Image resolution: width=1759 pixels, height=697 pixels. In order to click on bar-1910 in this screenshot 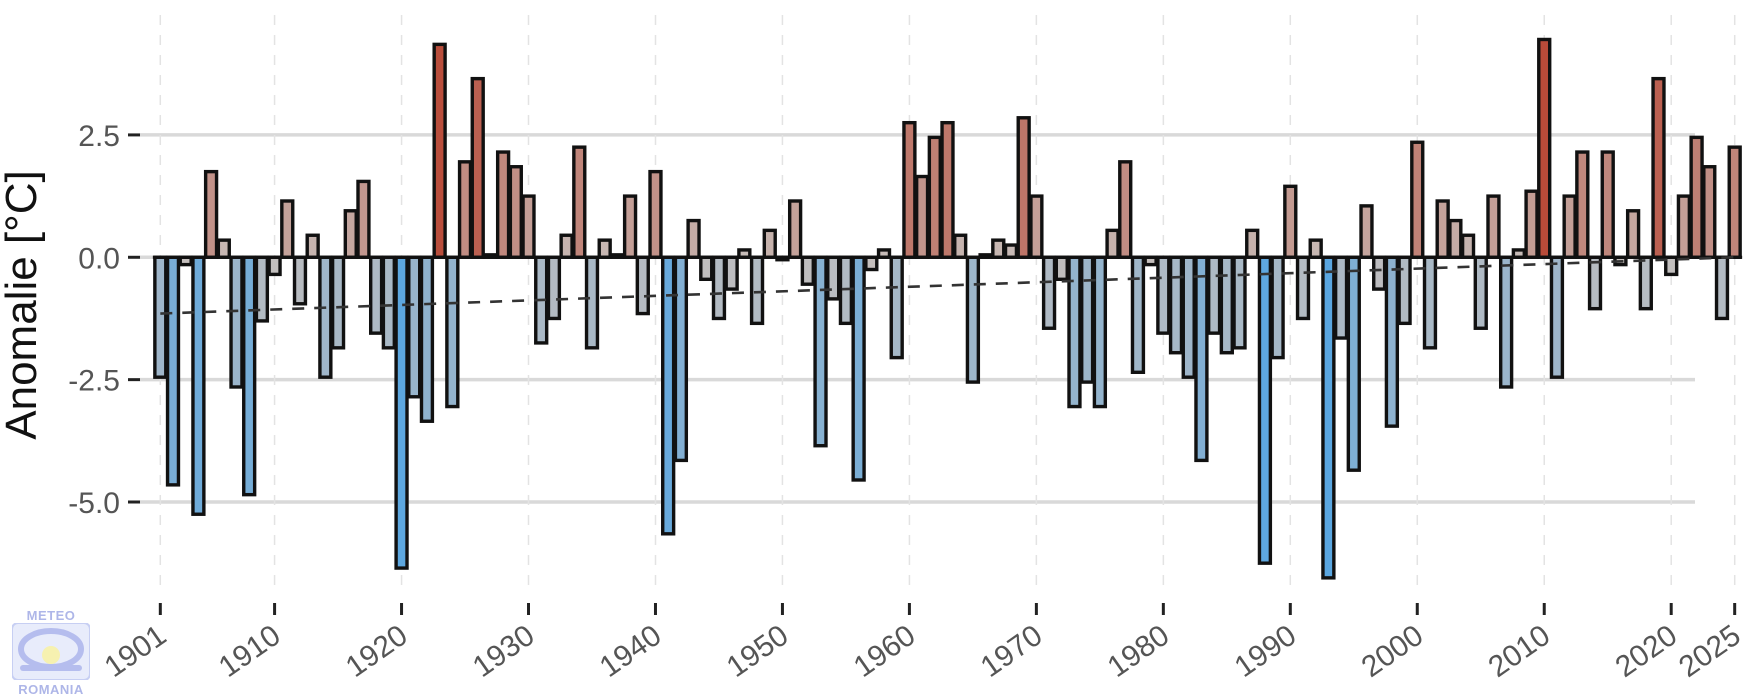, I will do `click(274, 266)`.